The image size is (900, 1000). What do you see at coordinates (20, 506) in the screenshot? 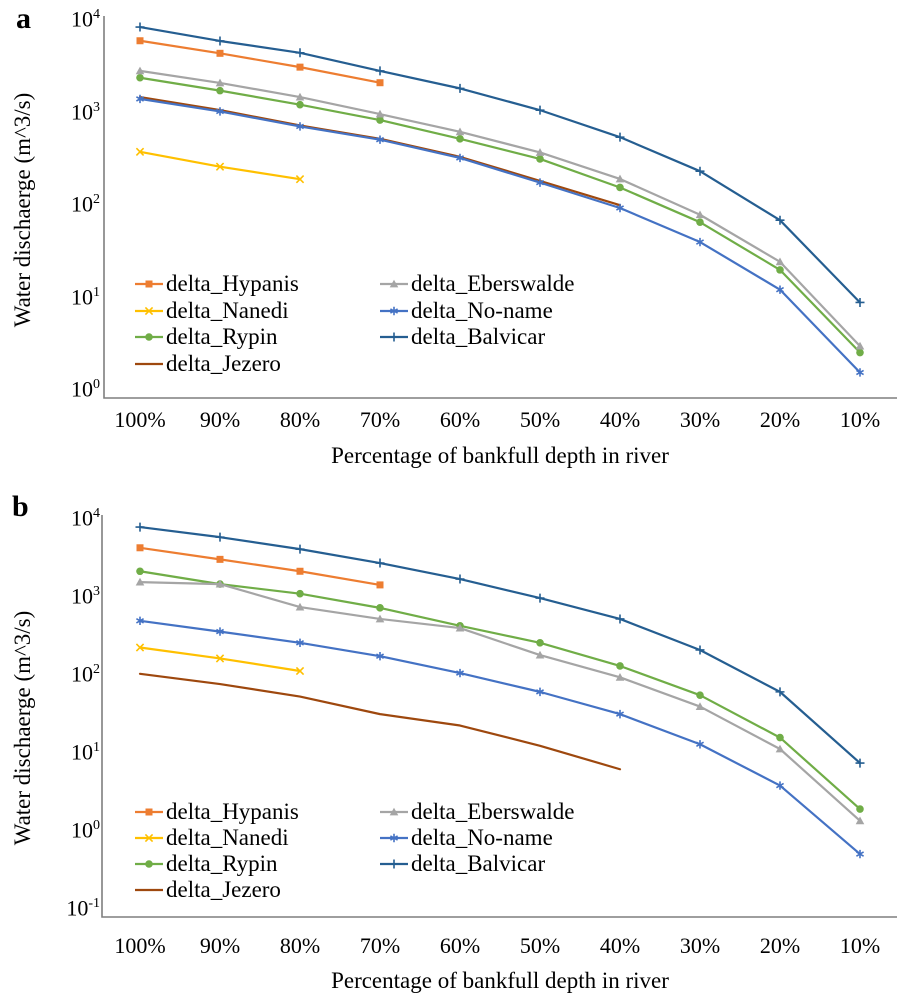
I see `panel-label-b: b` at bounding box center [20, 506].